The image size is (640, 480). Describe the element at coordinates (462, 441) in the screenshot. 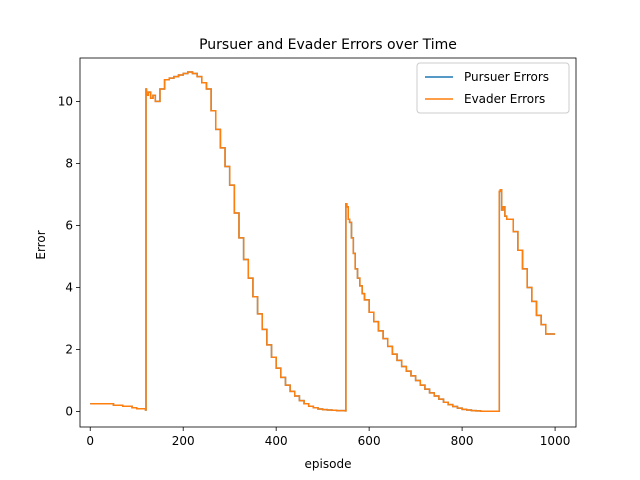

I see `x-tick-label: 800` at that location.